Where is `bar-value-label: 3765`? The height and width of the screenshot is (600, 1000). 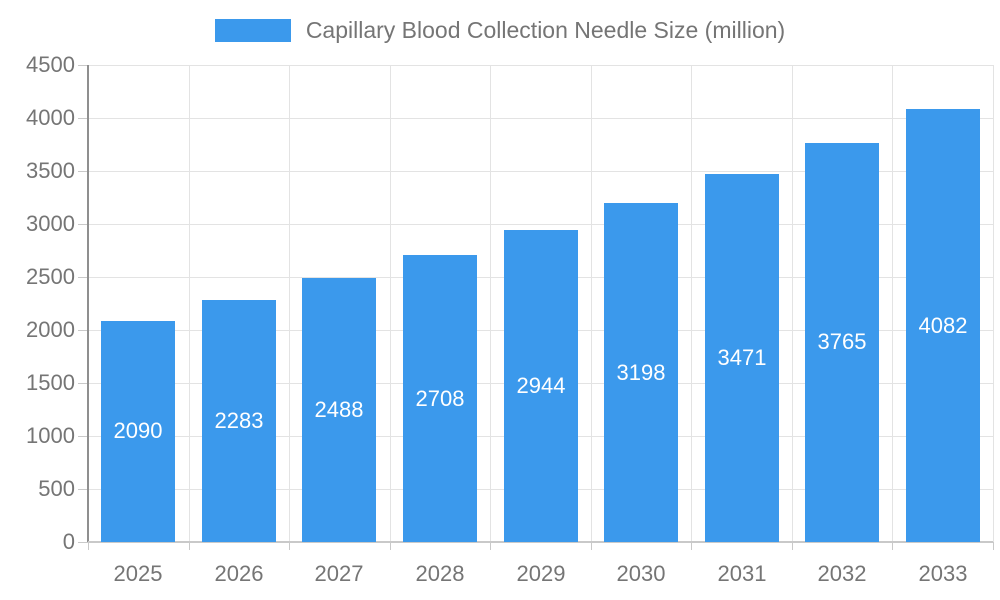 bar-value-label: 3765 is located at coordinates (842, 342).